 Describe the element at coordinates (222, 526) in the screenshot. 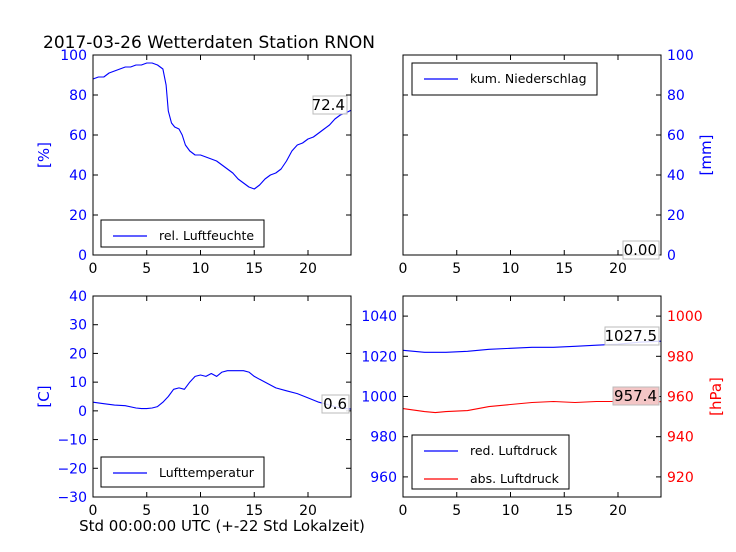

I see `x-axis-label: Std 00:00:00 UTC (+-22 Std Lokalzeit)` at that location.